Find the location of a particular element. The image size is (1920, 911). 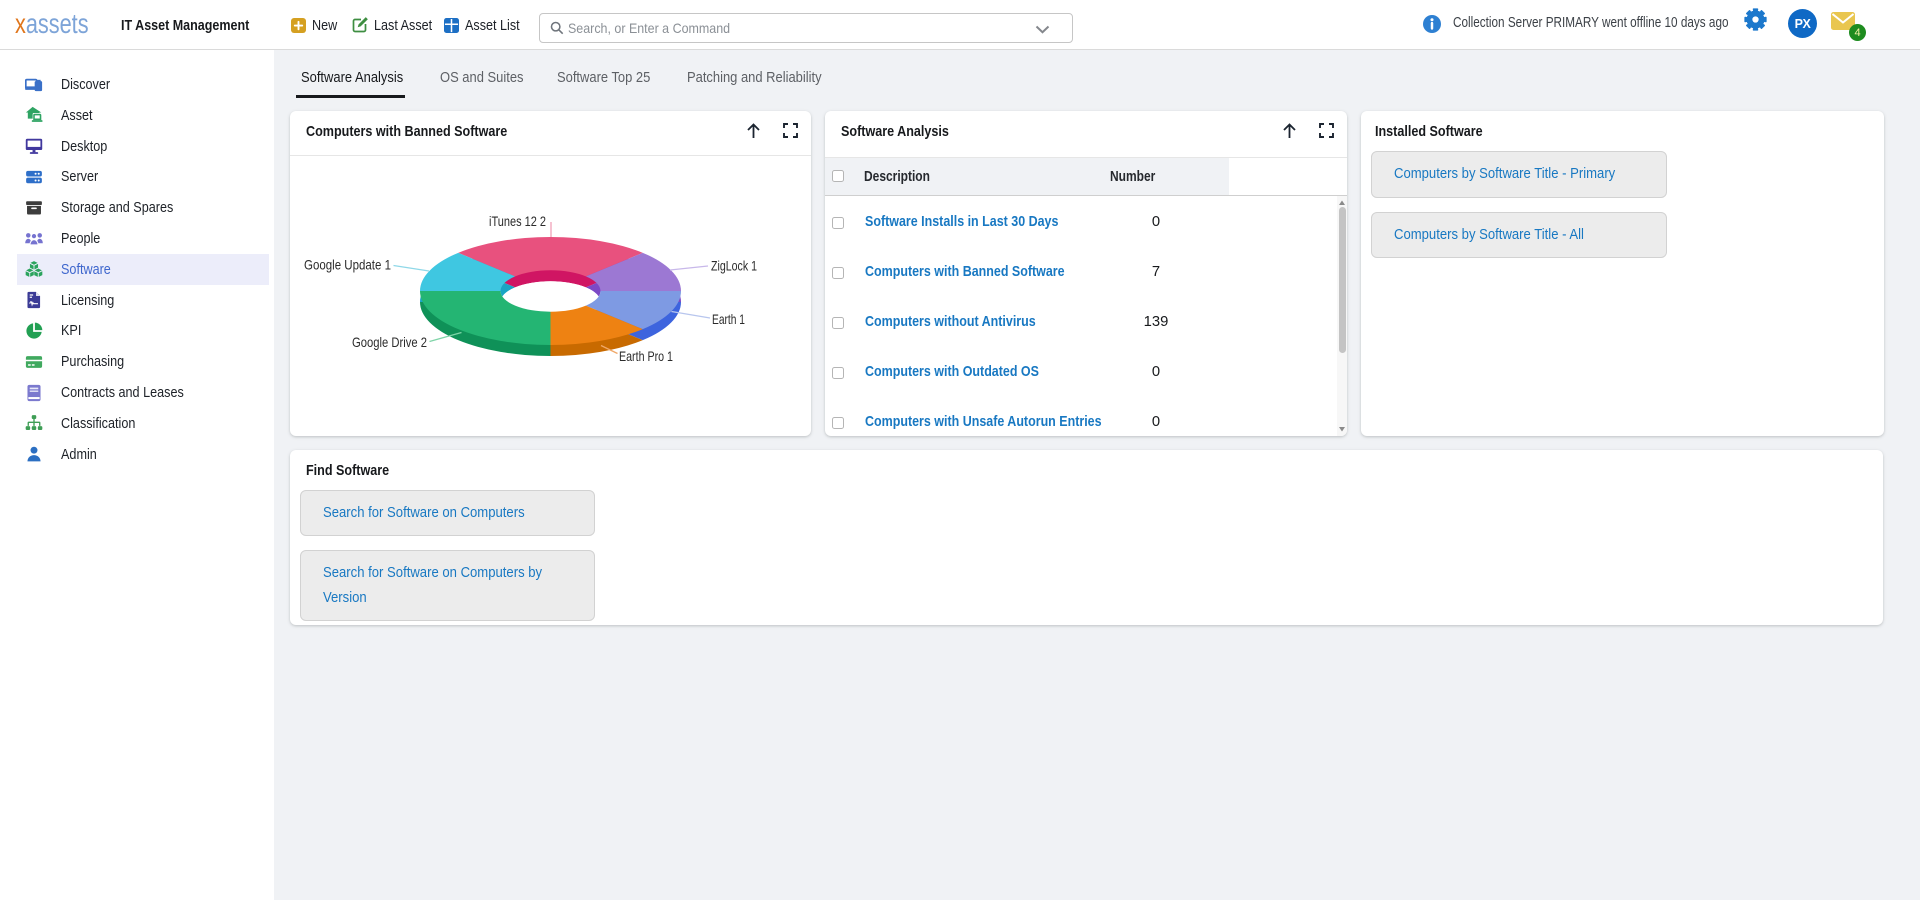

svg-text: Earth 1 is located at coordinates (728, 319).